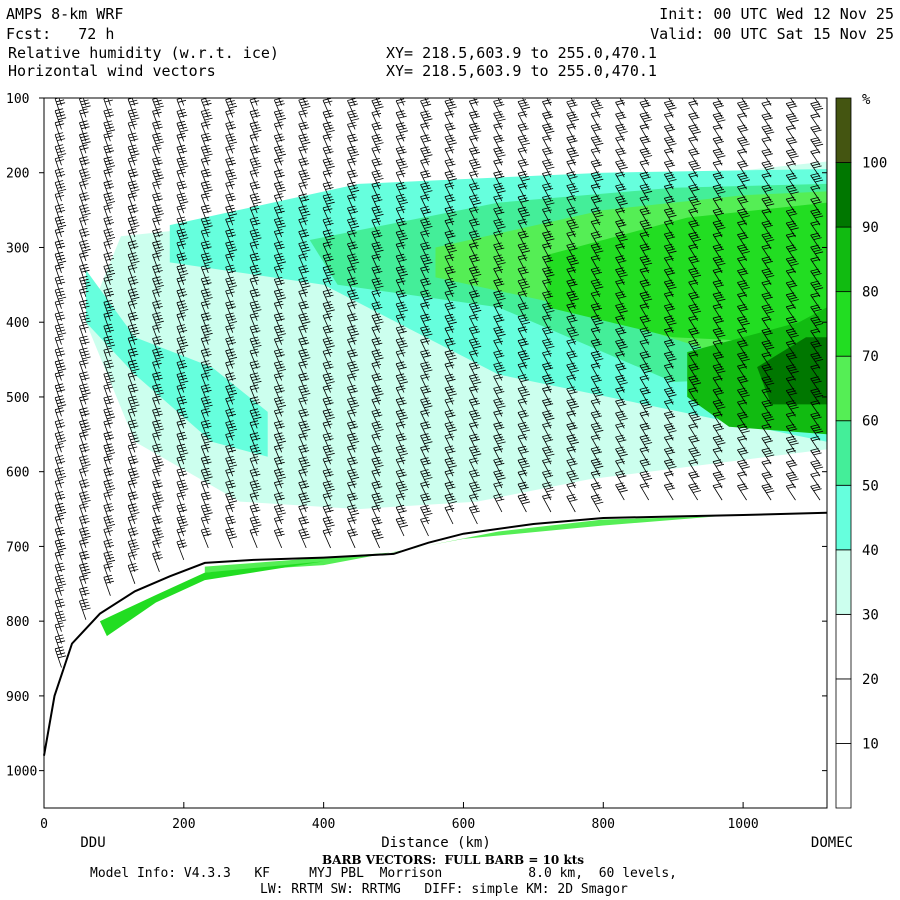 The height and width of the screenshot is (900, 900). Describe the element at coordinates (772, 34) in the screenshot. I see `valid-time: Valid: 00 UTC Sat 15 Nov 25` at that location.